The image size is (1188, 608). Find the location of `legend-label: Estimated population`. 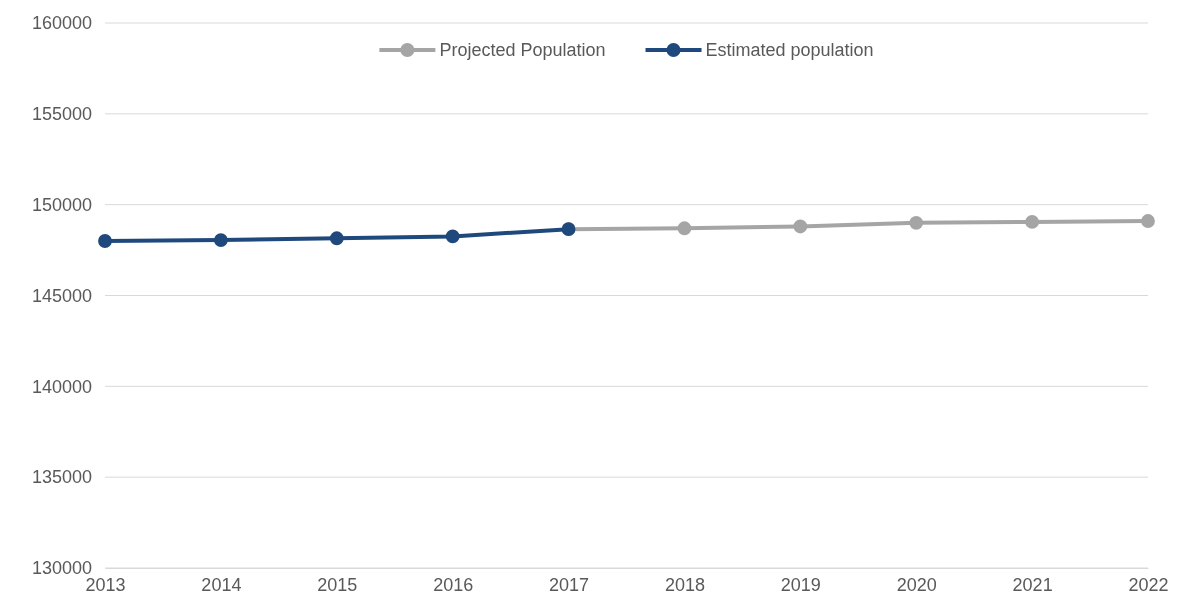

legend-label: Estimated population is located at coordinates (789, 50).